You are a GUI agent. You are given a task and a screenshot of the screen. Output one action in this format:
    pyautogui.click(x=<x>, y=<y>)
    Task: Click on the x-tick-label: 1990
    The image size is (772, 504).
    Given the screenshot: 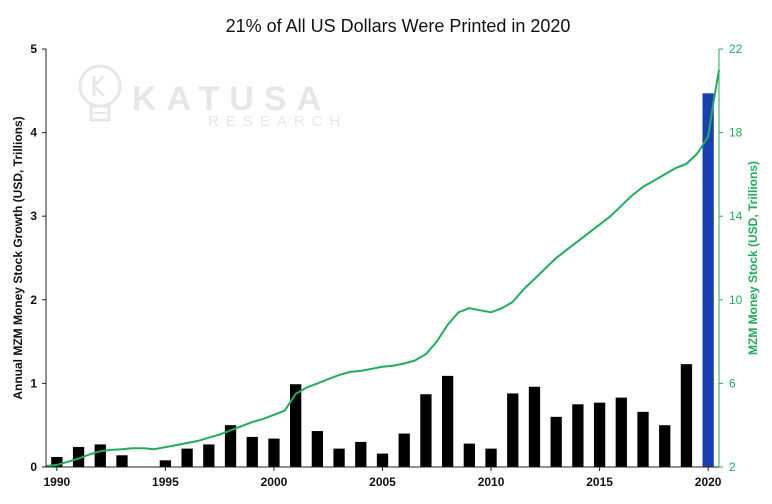 What is the action you would take?
    pyautogui.click(x=57, y=482)
    